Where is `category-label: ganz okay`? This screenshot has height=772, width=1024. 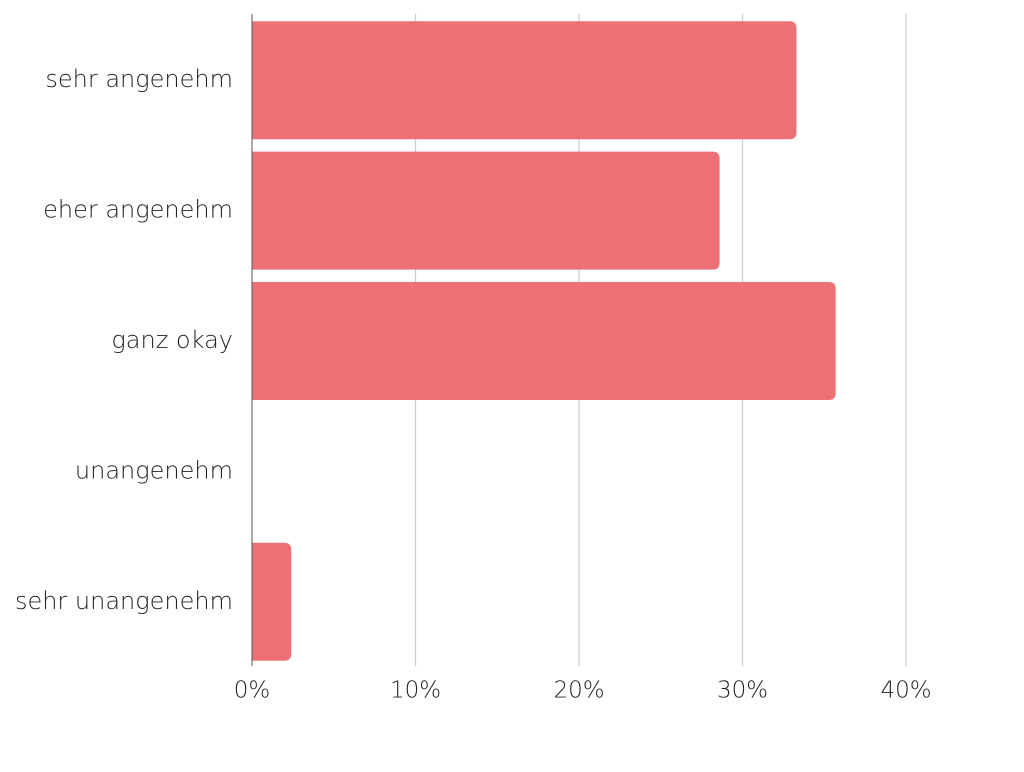 category-label: ganz okay is located at coordinates (172, 340).